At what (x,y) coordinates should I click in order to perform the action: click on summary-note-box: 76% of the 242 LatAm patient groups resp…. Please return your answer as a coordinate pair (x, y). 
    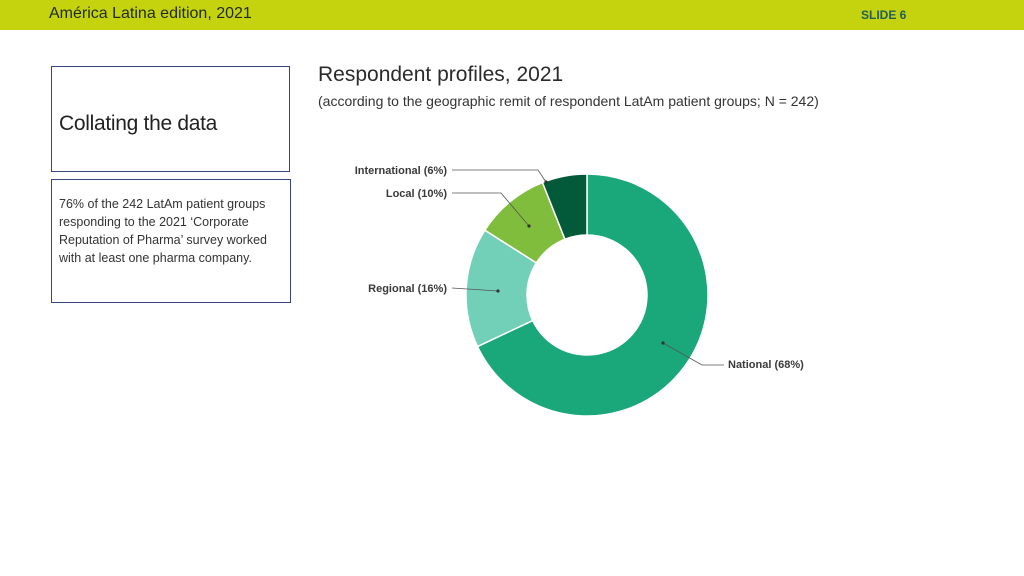
    Looking at the image, I should click on (171, 241).